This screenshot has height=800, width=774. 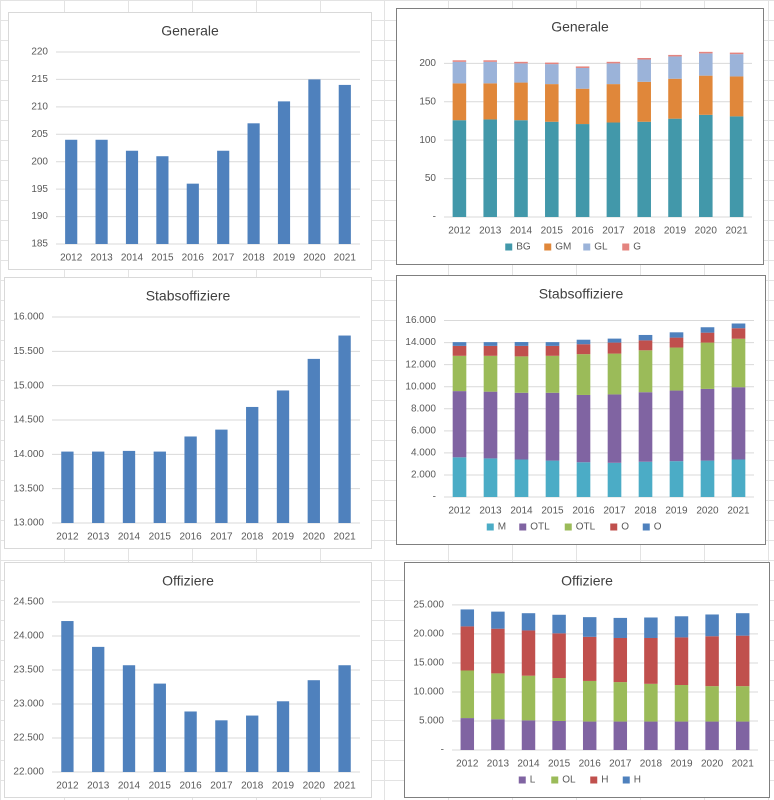 I want to click on y-tick-label: 6.000, so click(x=423, y=430).